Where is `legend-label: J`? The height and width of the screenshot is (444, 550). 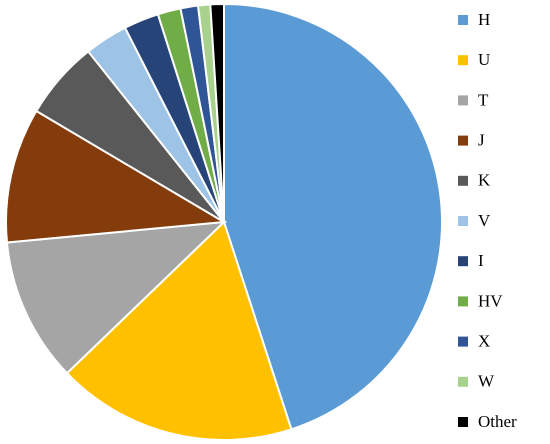 legend-label: J is located at coordinates (481, 140).